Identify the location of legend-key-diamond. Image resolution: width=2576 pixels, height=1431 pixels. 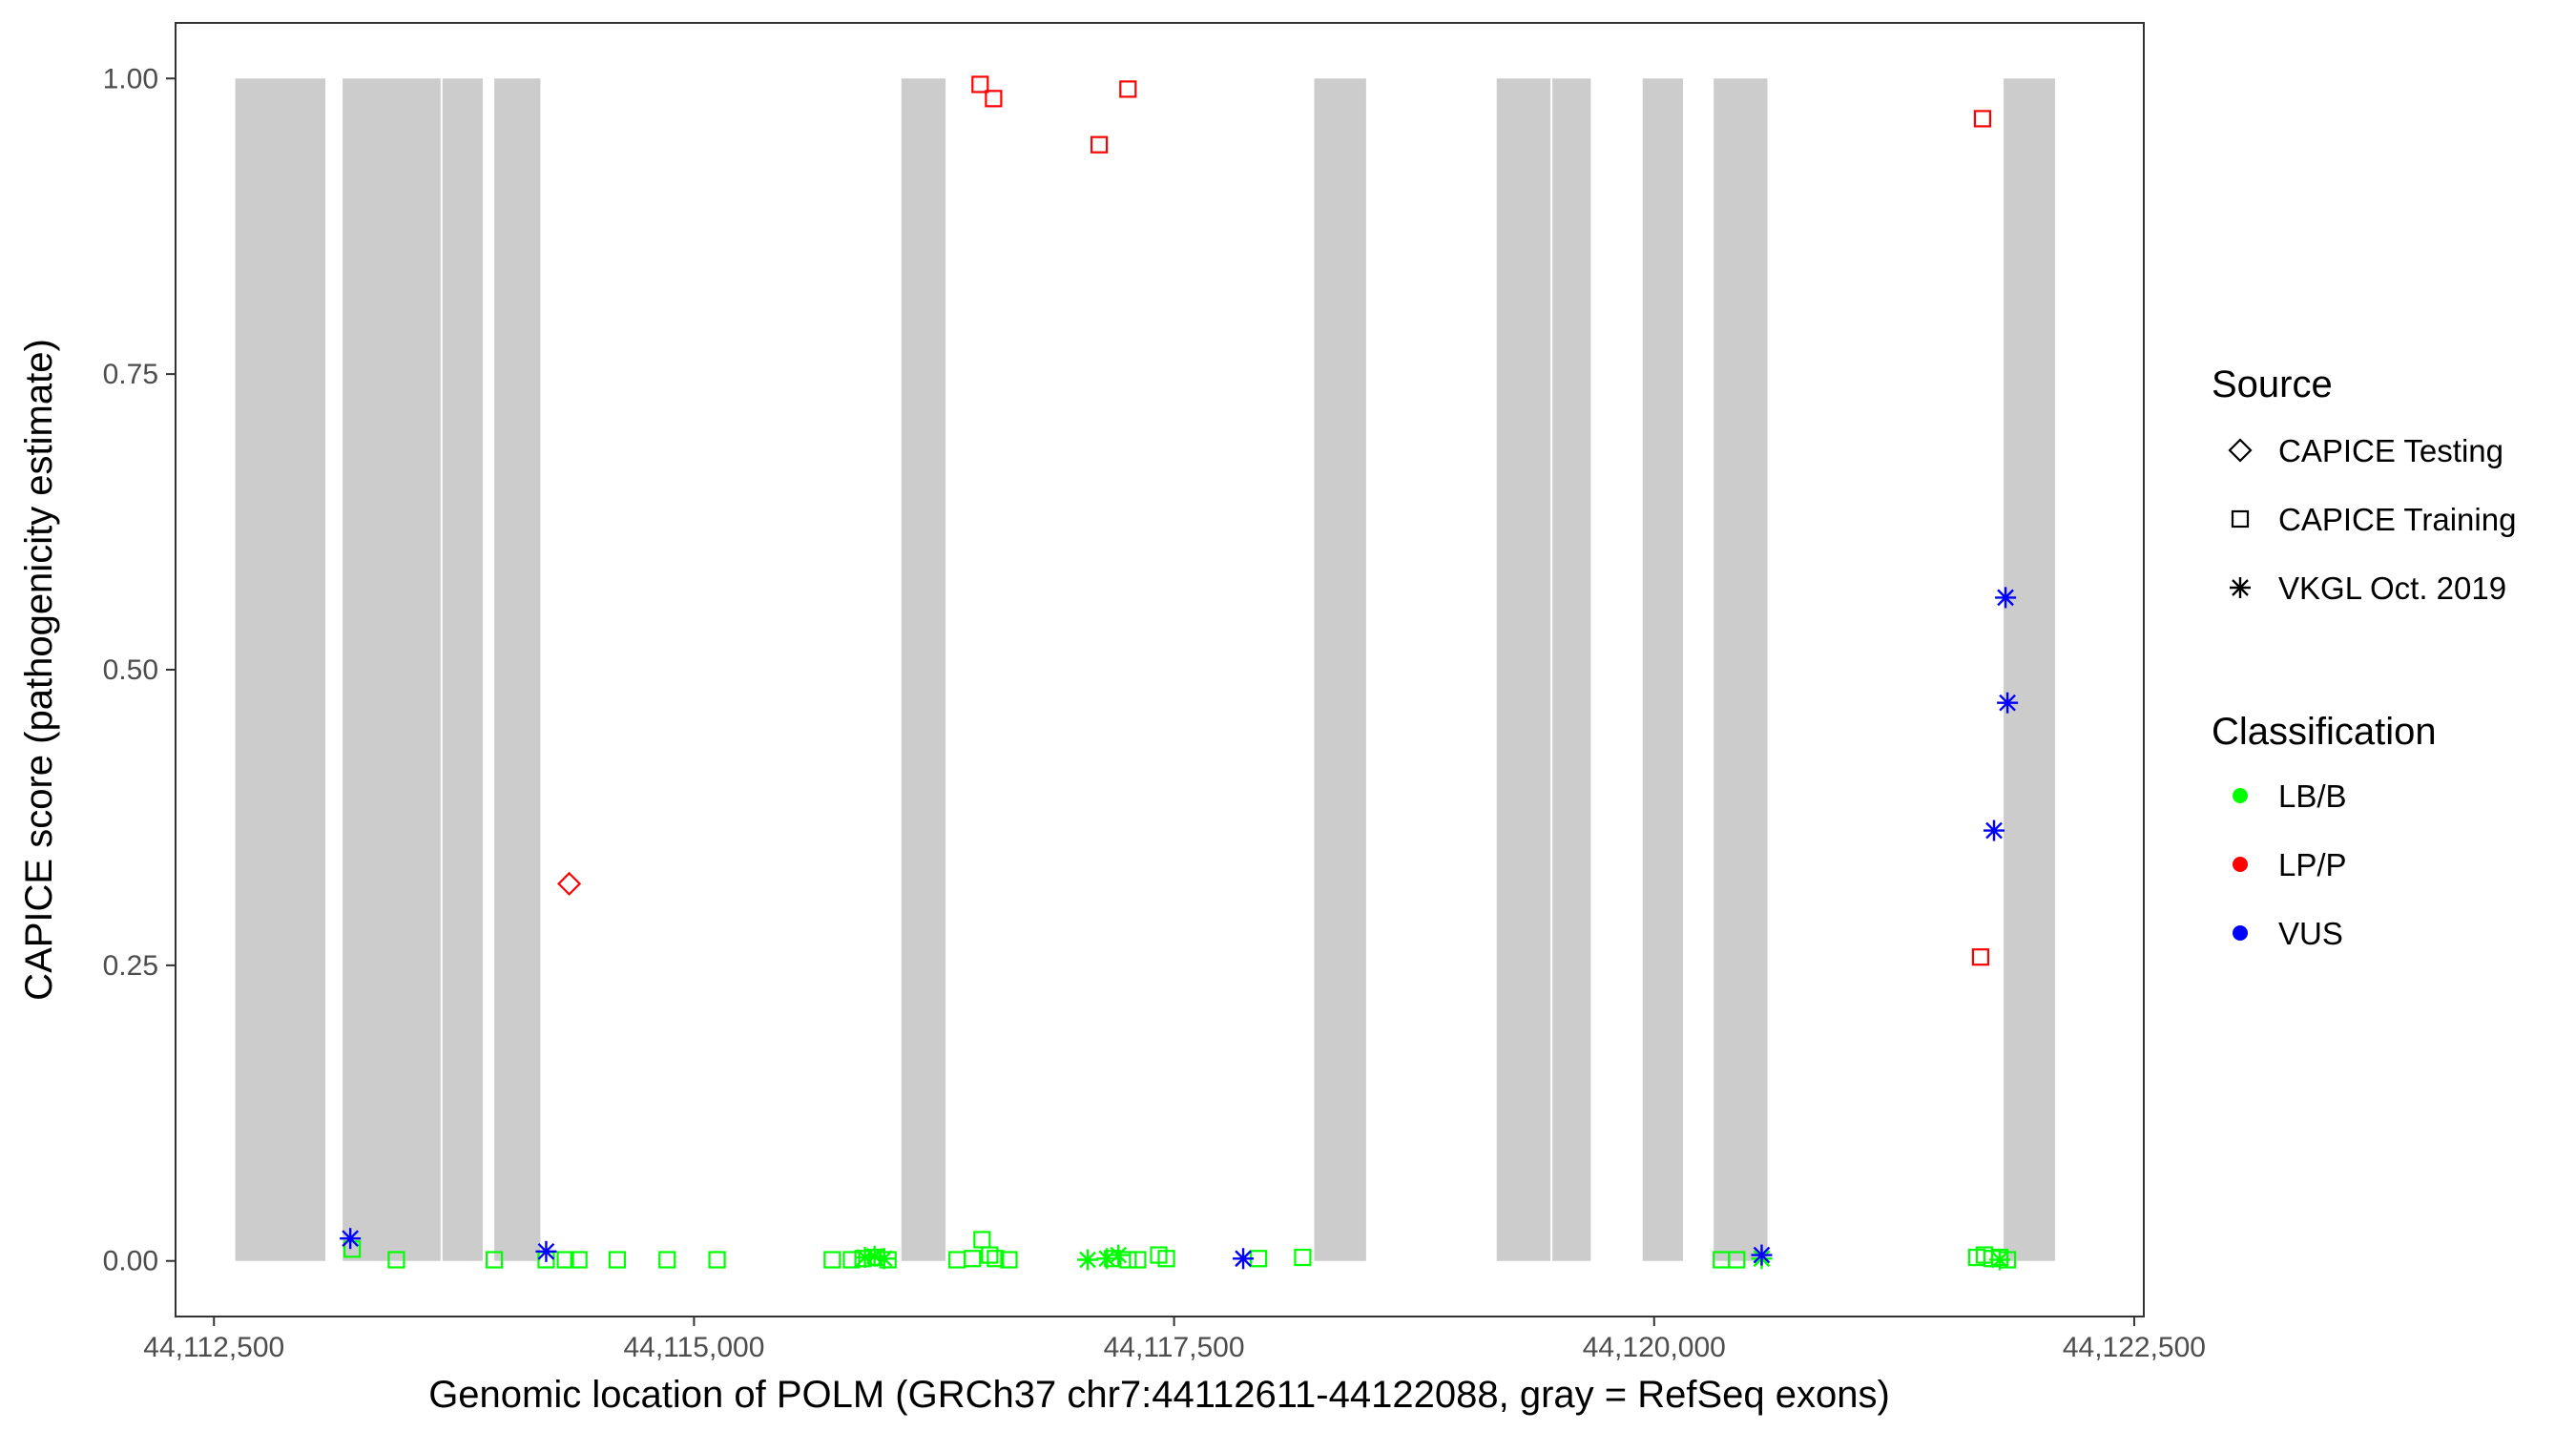
(2240, 450).